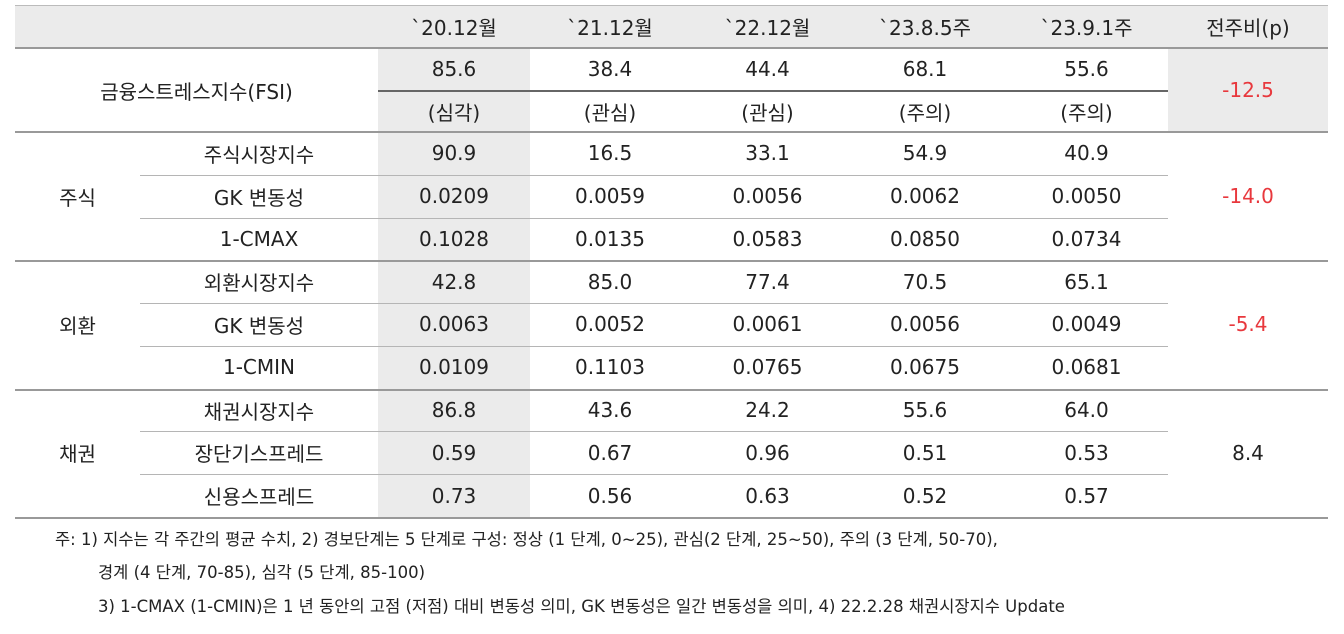 This screenshot has width=1344, height=634. Describe the element at coordinates (610, 28) in the screenshot. I see `header-cell: `21.12월` at that location.